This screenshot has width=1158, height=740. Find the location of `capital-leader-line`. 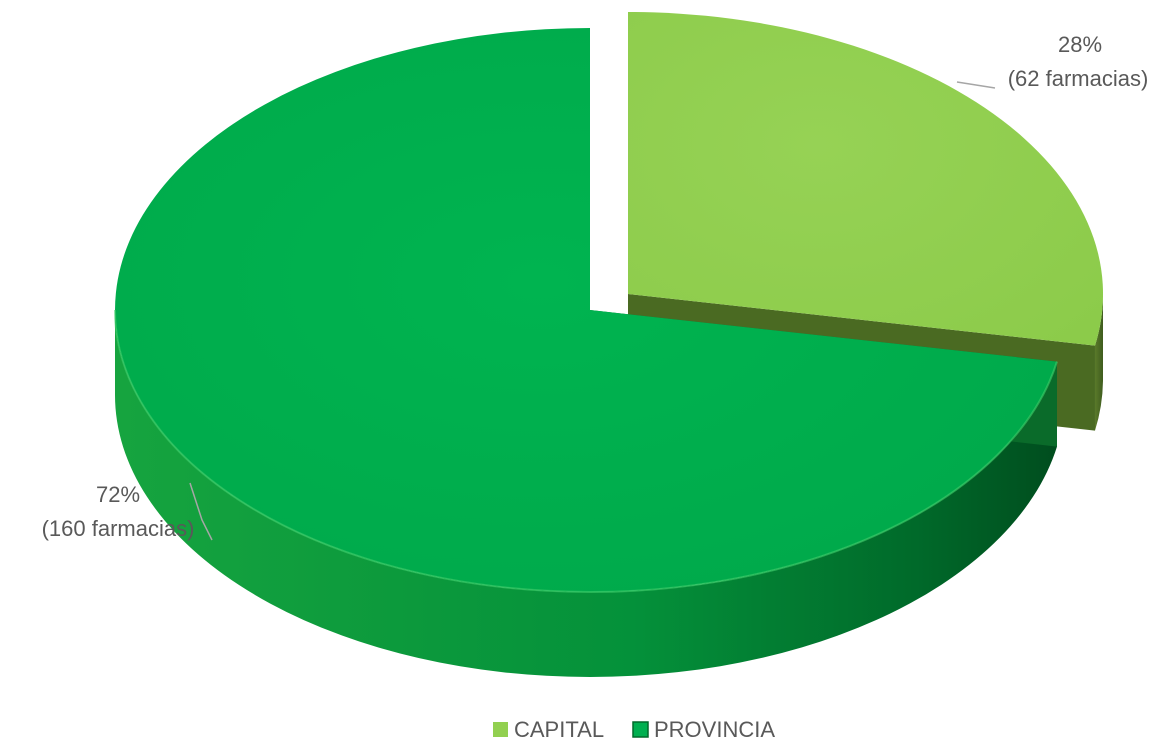

capital-leader-line is located at coordinates (976, 85).